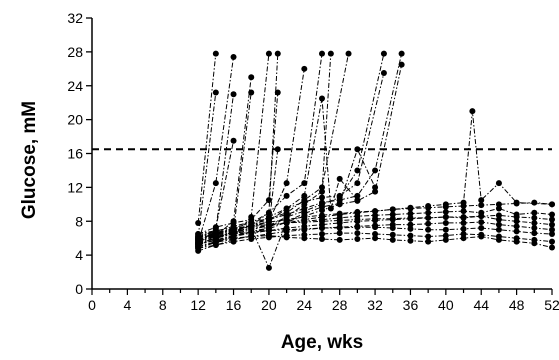 The width and height of the screenshot is (559, 360). What do you see at coordinates (517, 305) in the screenshot?
I see `x-tick-label: 48` at bounding box center [517, 305].